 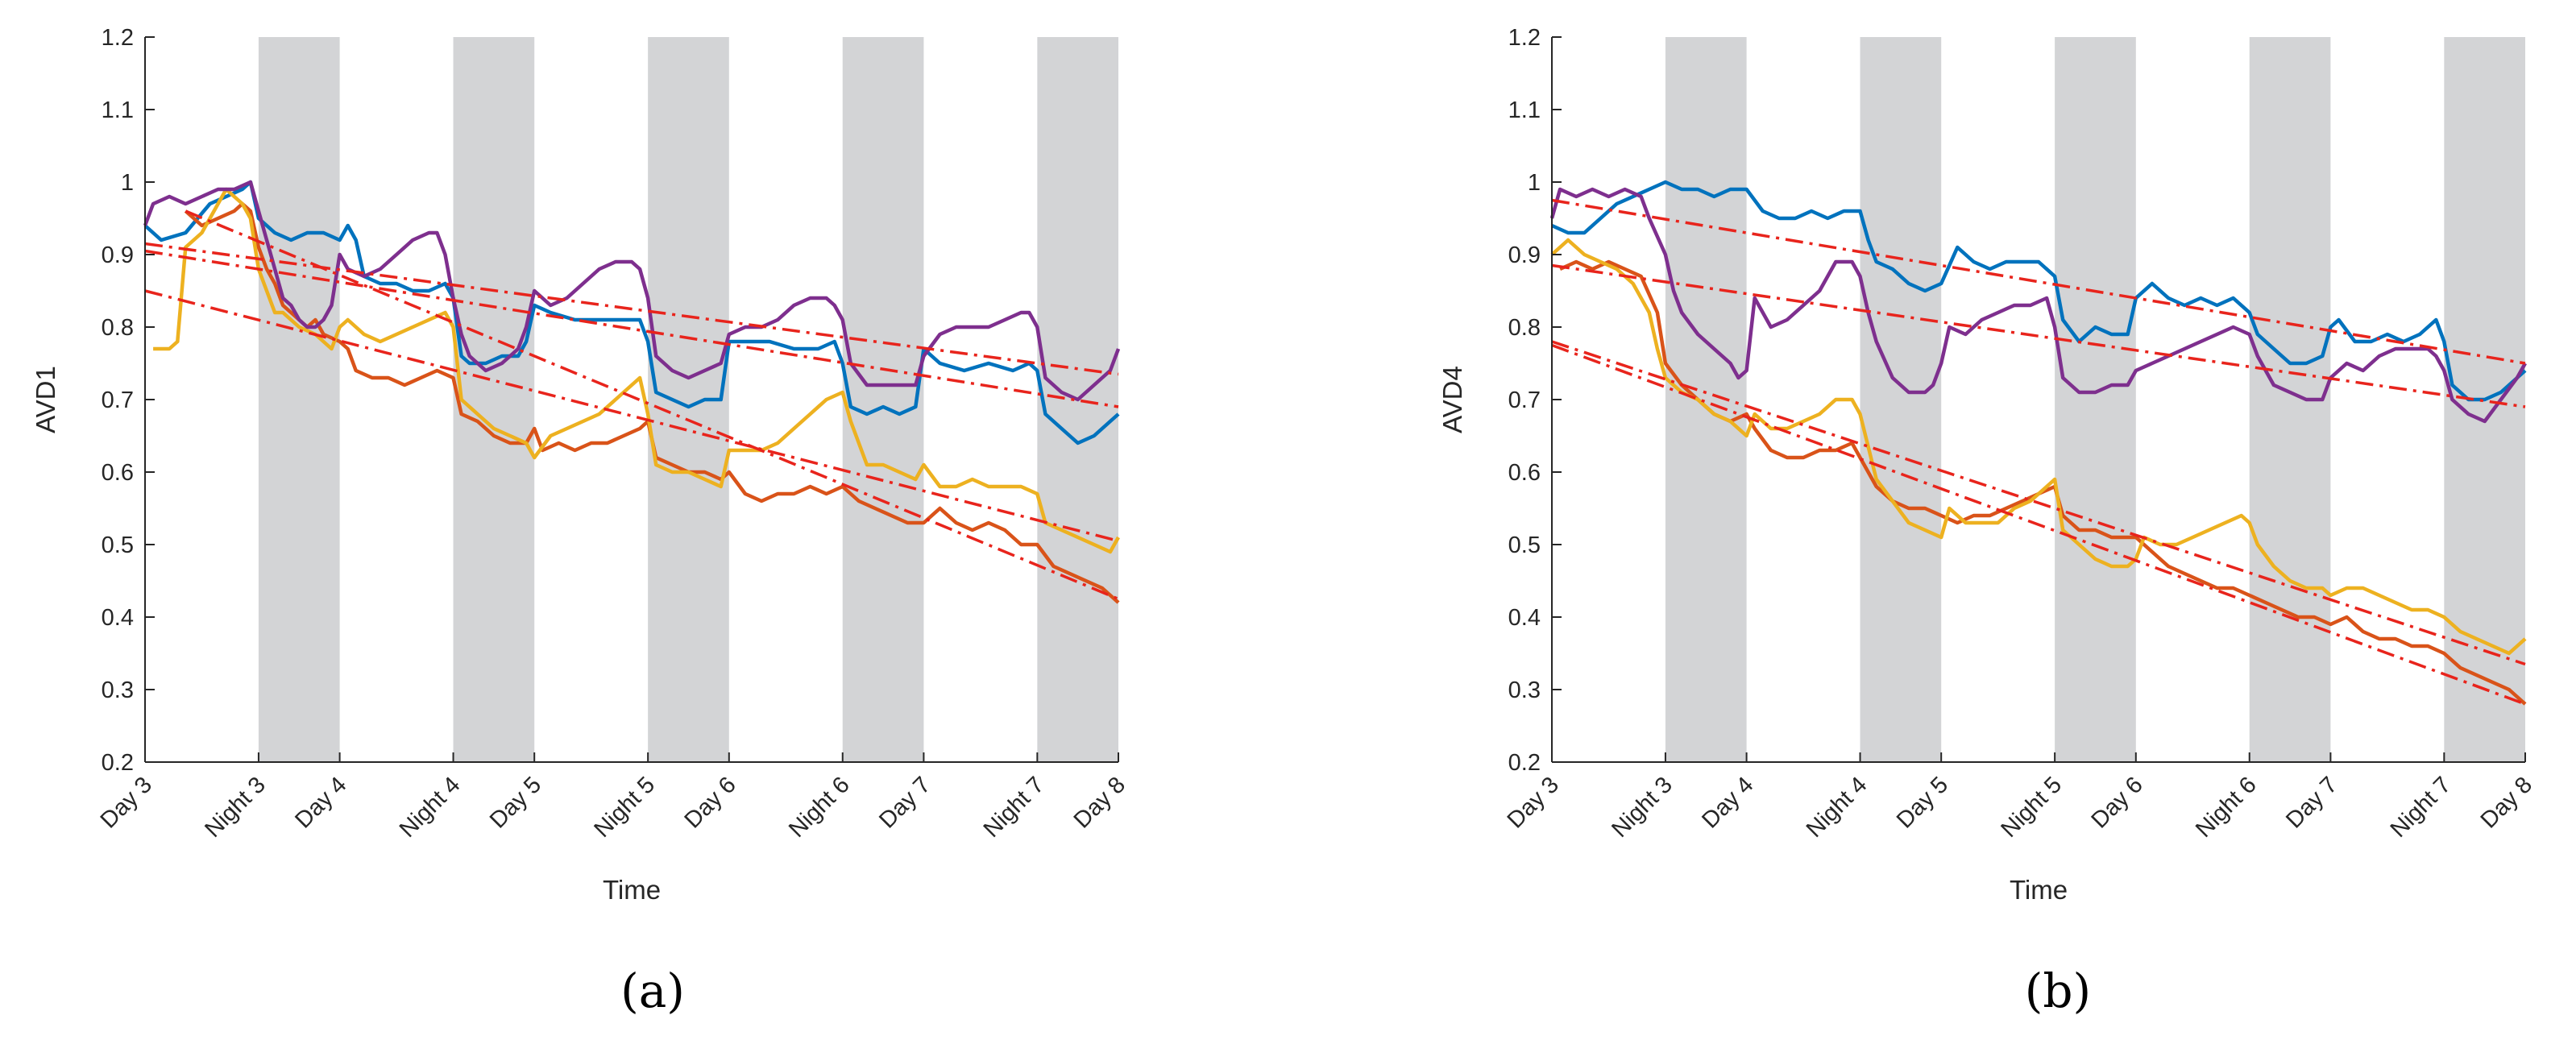 What do you see at coordinates (1524, 400) in the screenshot?
I see `panel-b-y-tick-label: 0.7` at bounding box center [1524, 400].